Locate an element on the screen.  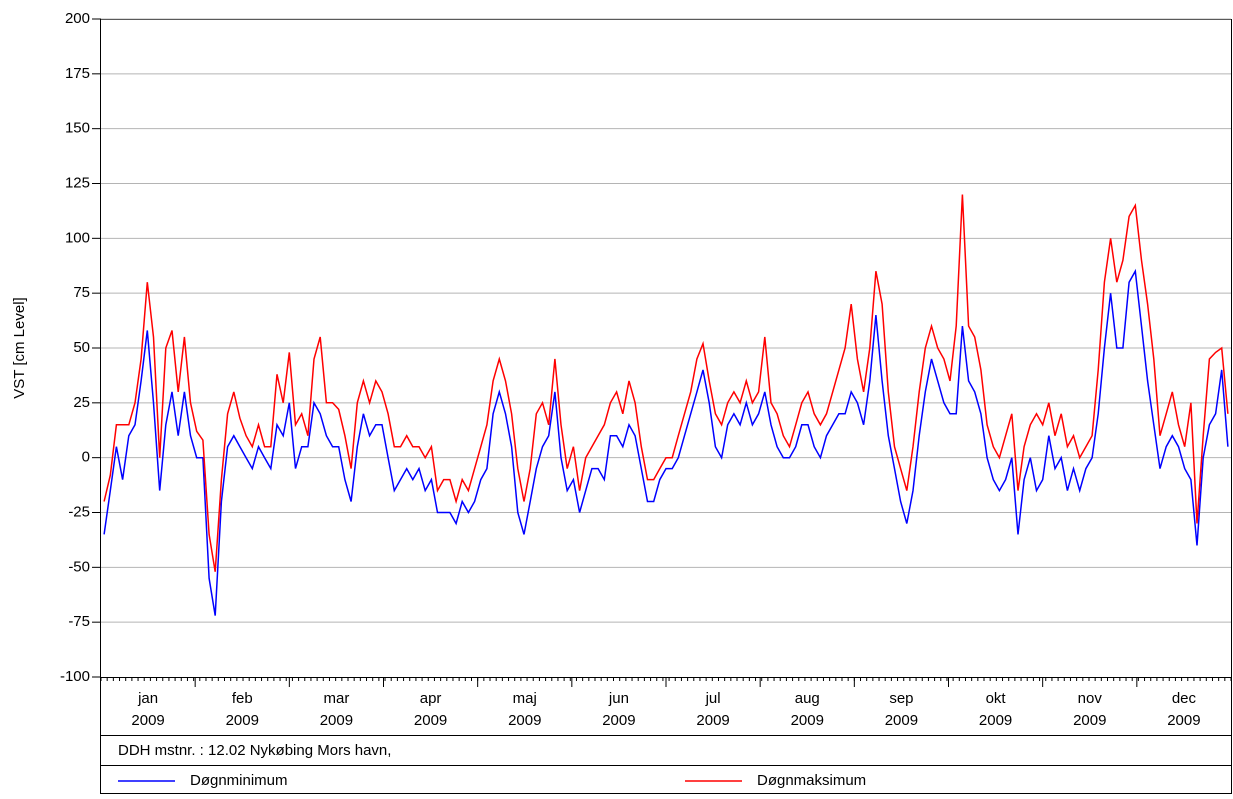
month-label: aug is located at coordinates (807, 698).